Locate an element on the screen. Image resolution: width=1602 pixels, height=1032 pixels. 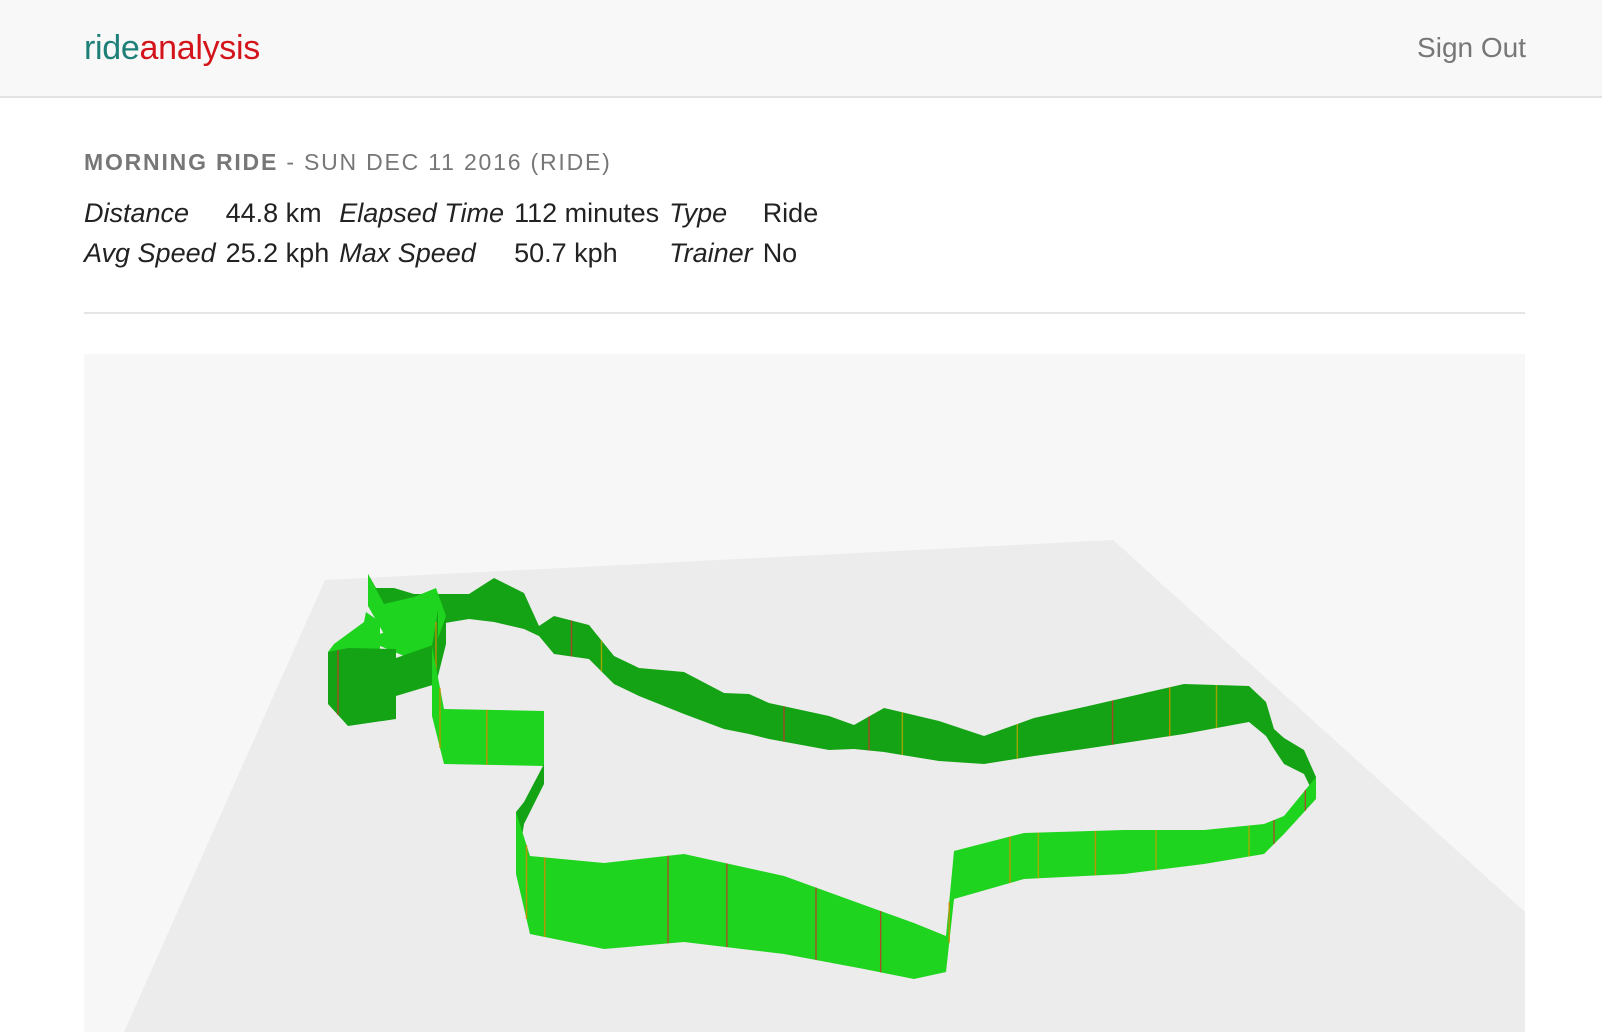
stat-label-trainer: Trainer is located at coordinates (711, 252).